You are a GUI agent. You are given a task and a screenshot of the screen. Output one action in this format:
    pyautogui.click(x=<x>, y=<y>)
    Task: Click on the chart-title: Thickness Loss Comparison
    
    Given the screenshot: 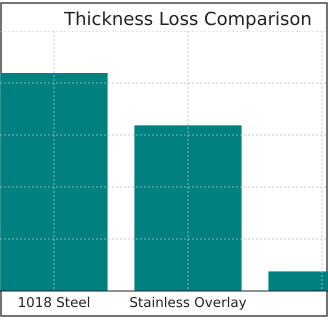 What is the action you would take?
    pyautogui.click(x=187, y=19)
    